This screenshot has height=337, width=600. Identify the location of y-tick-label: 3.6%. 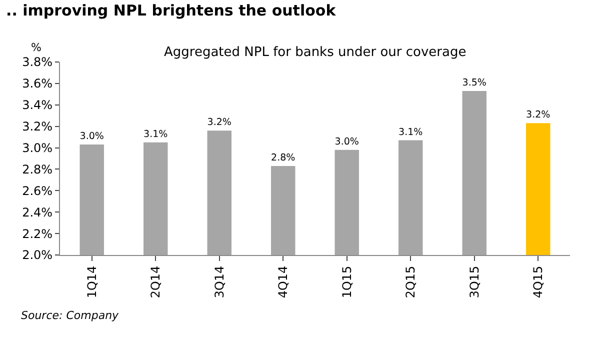
(37, 83).